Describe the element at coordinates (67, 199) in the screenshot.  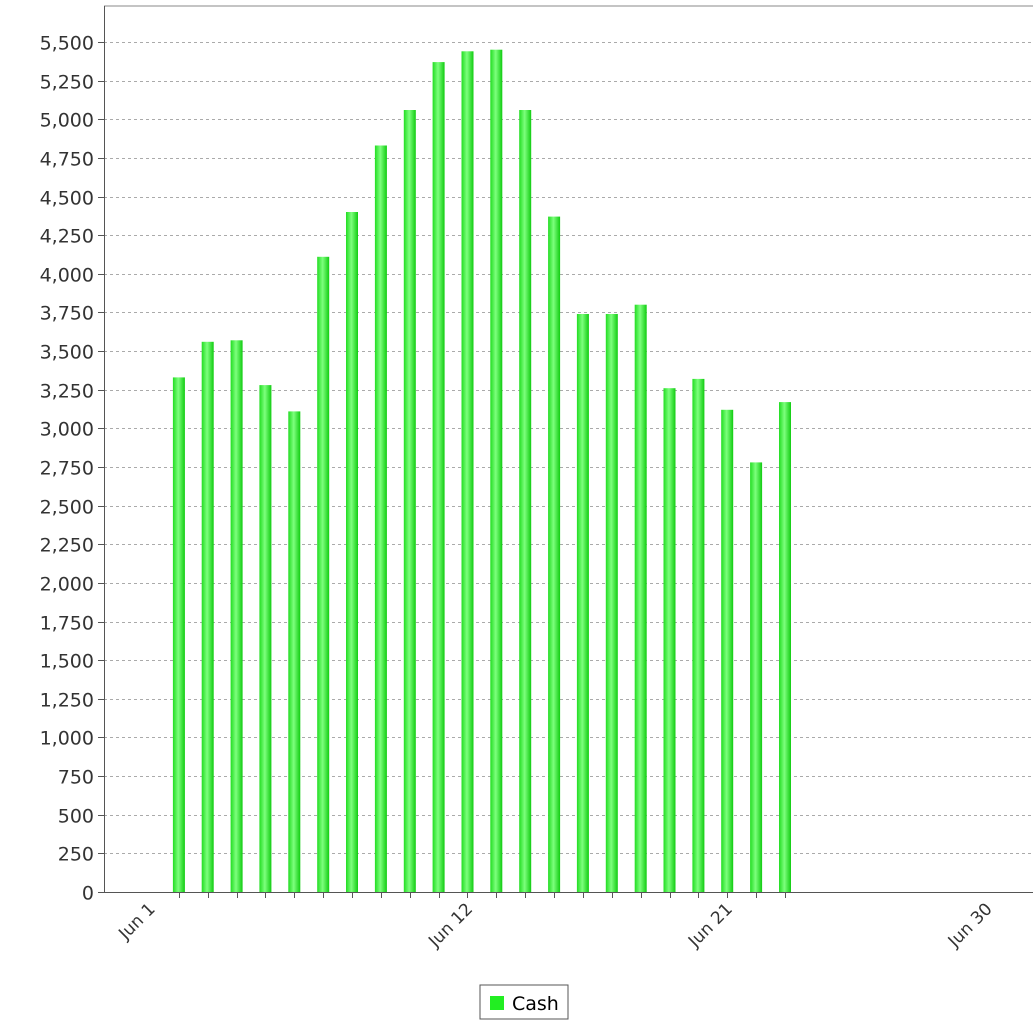
I see `y-tick-label: 4,500` at that location.